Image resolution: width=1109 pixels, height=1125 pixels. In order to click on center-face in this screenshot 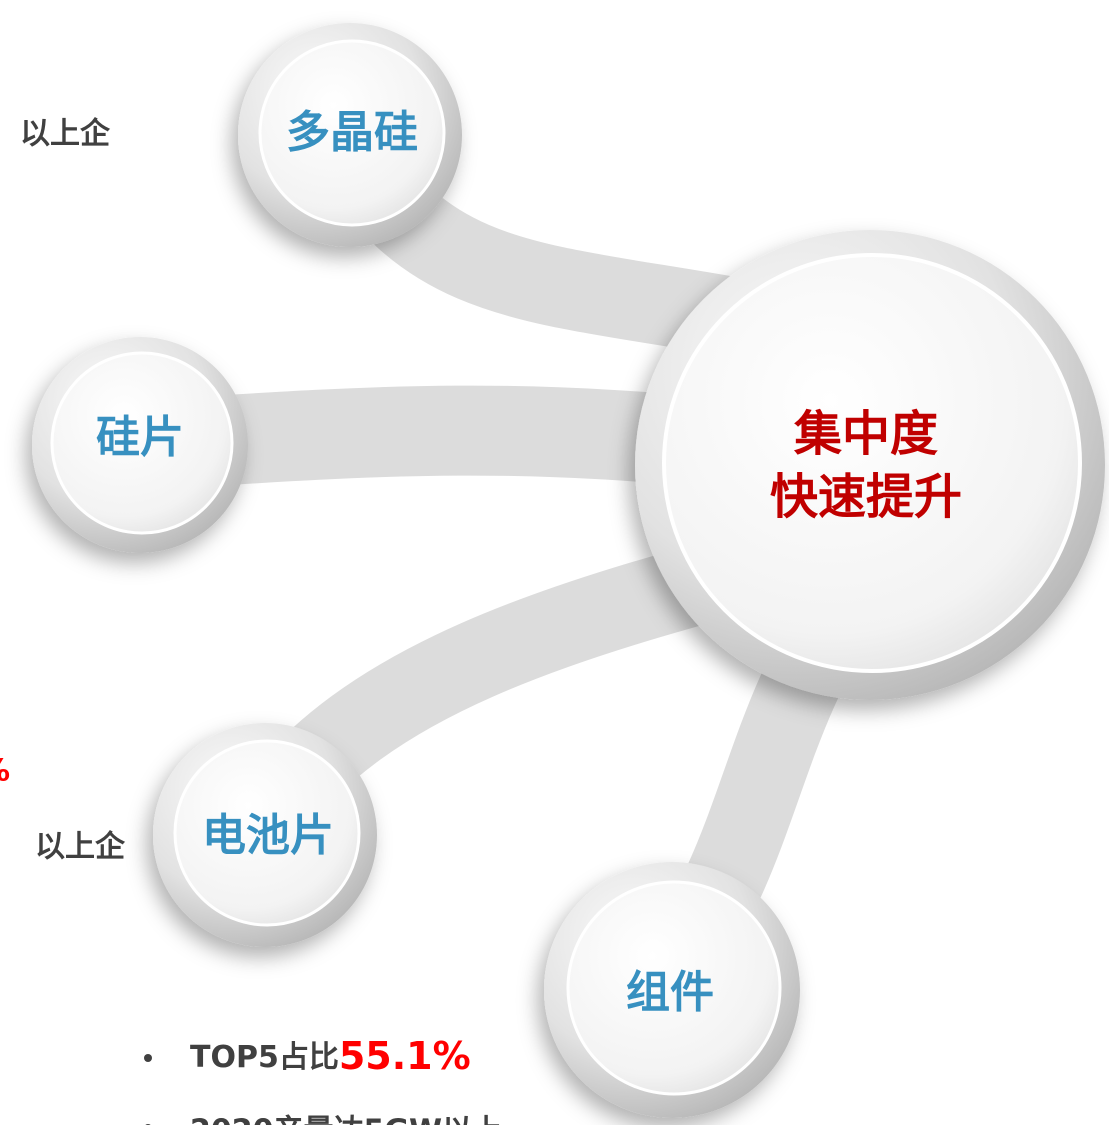, I will do `click(872, 463)`.